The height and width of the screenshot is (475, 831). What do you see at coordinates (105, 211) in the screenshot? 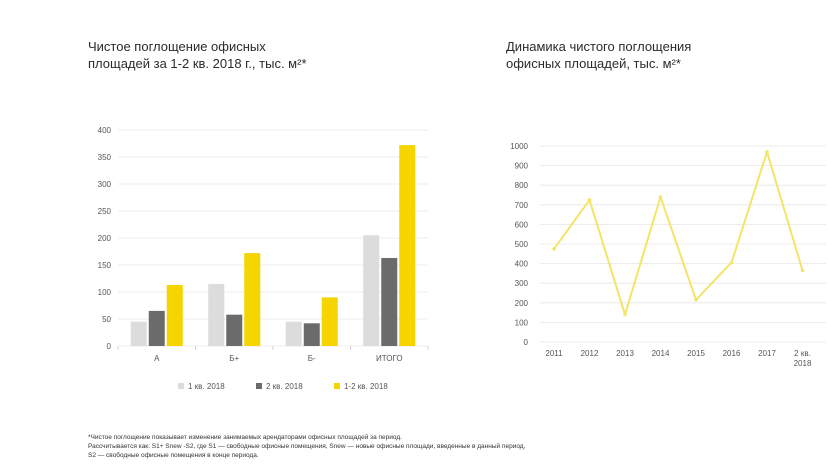
I see `y-tick-label: 250` at bounding box center [105, 211].